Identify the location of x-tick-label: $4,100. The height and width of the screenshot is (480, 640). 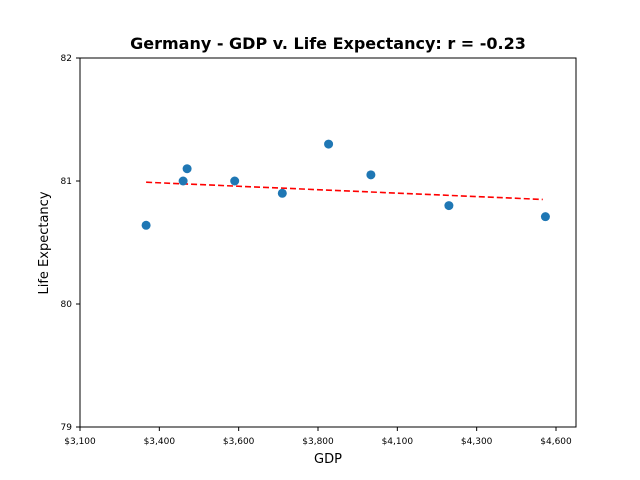
(398, 442).